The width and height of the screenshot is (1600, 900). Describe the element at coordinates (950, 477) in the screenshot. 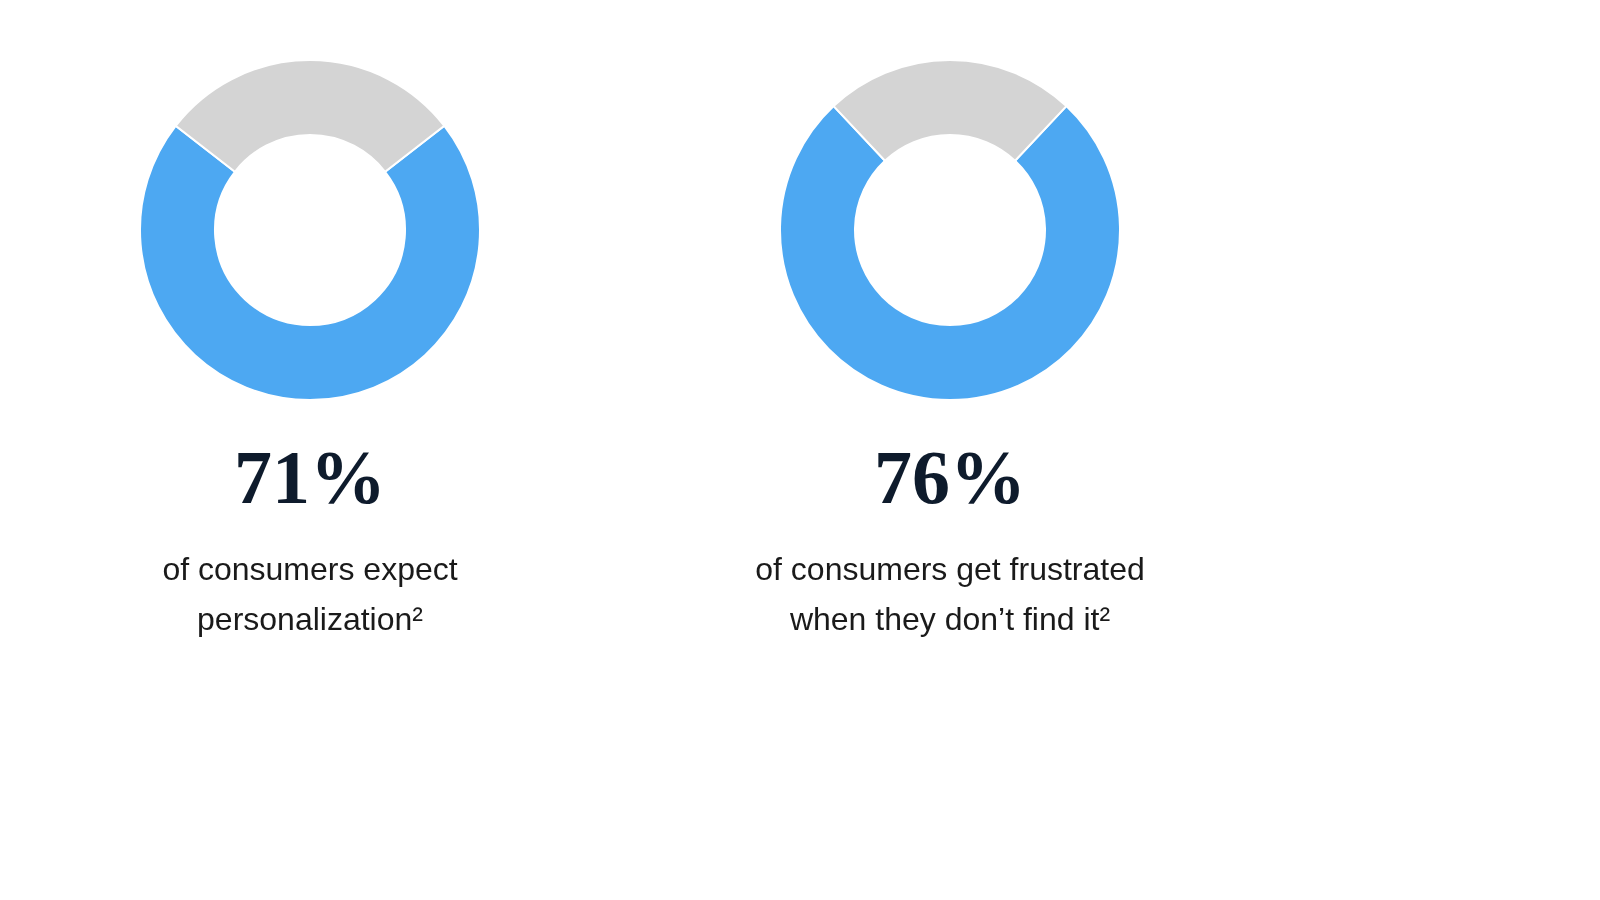

I see `data-label: 76%` at that location.